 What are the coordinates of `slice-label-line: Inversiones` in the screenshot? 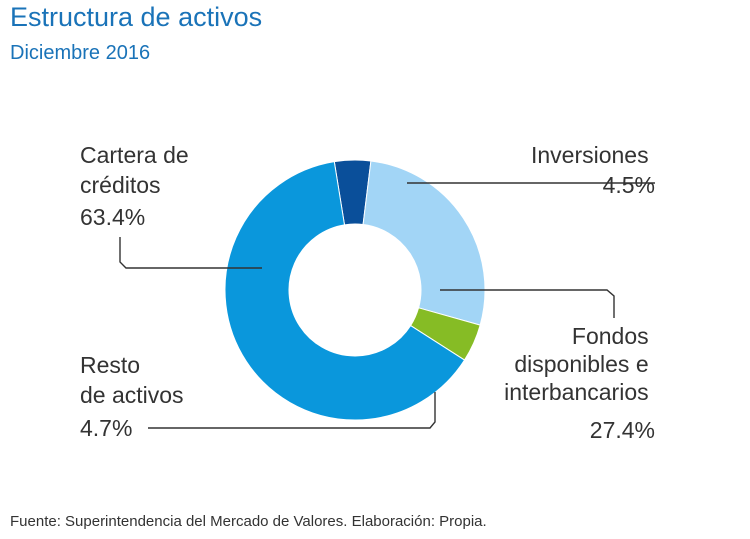 It's located at (590, 155).